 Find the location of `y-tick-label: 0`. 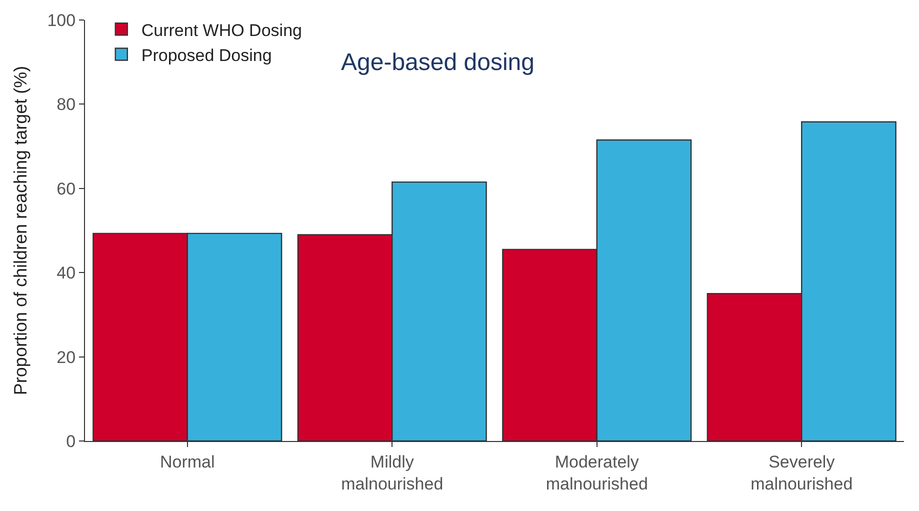

y-tick-label: 0 is located at coordinates (71, 441).